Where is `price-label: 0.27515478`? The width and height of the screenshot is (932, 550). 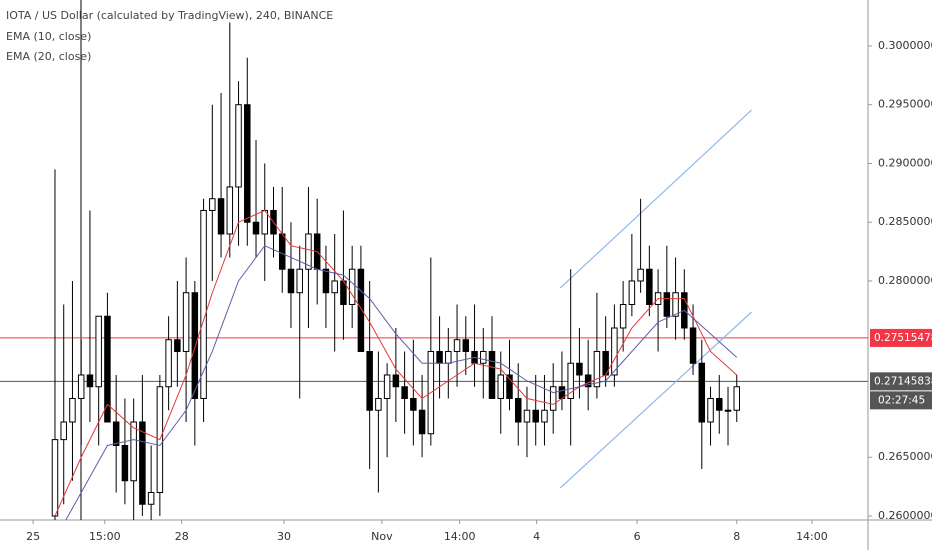
price-label: 0.27515478 is located at coordinates (903, 338).